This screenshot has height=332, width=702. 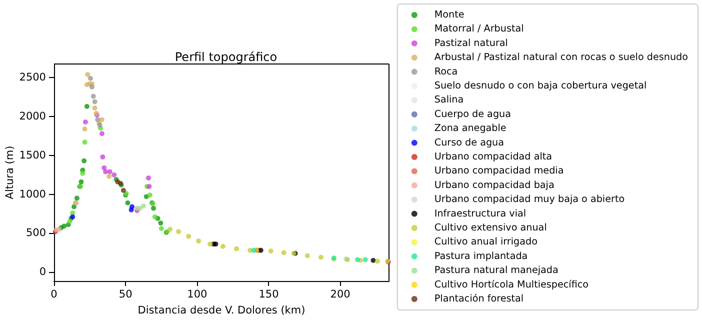 I want to click on legend-label: Pastura implantada, so click(x=481, y=256).